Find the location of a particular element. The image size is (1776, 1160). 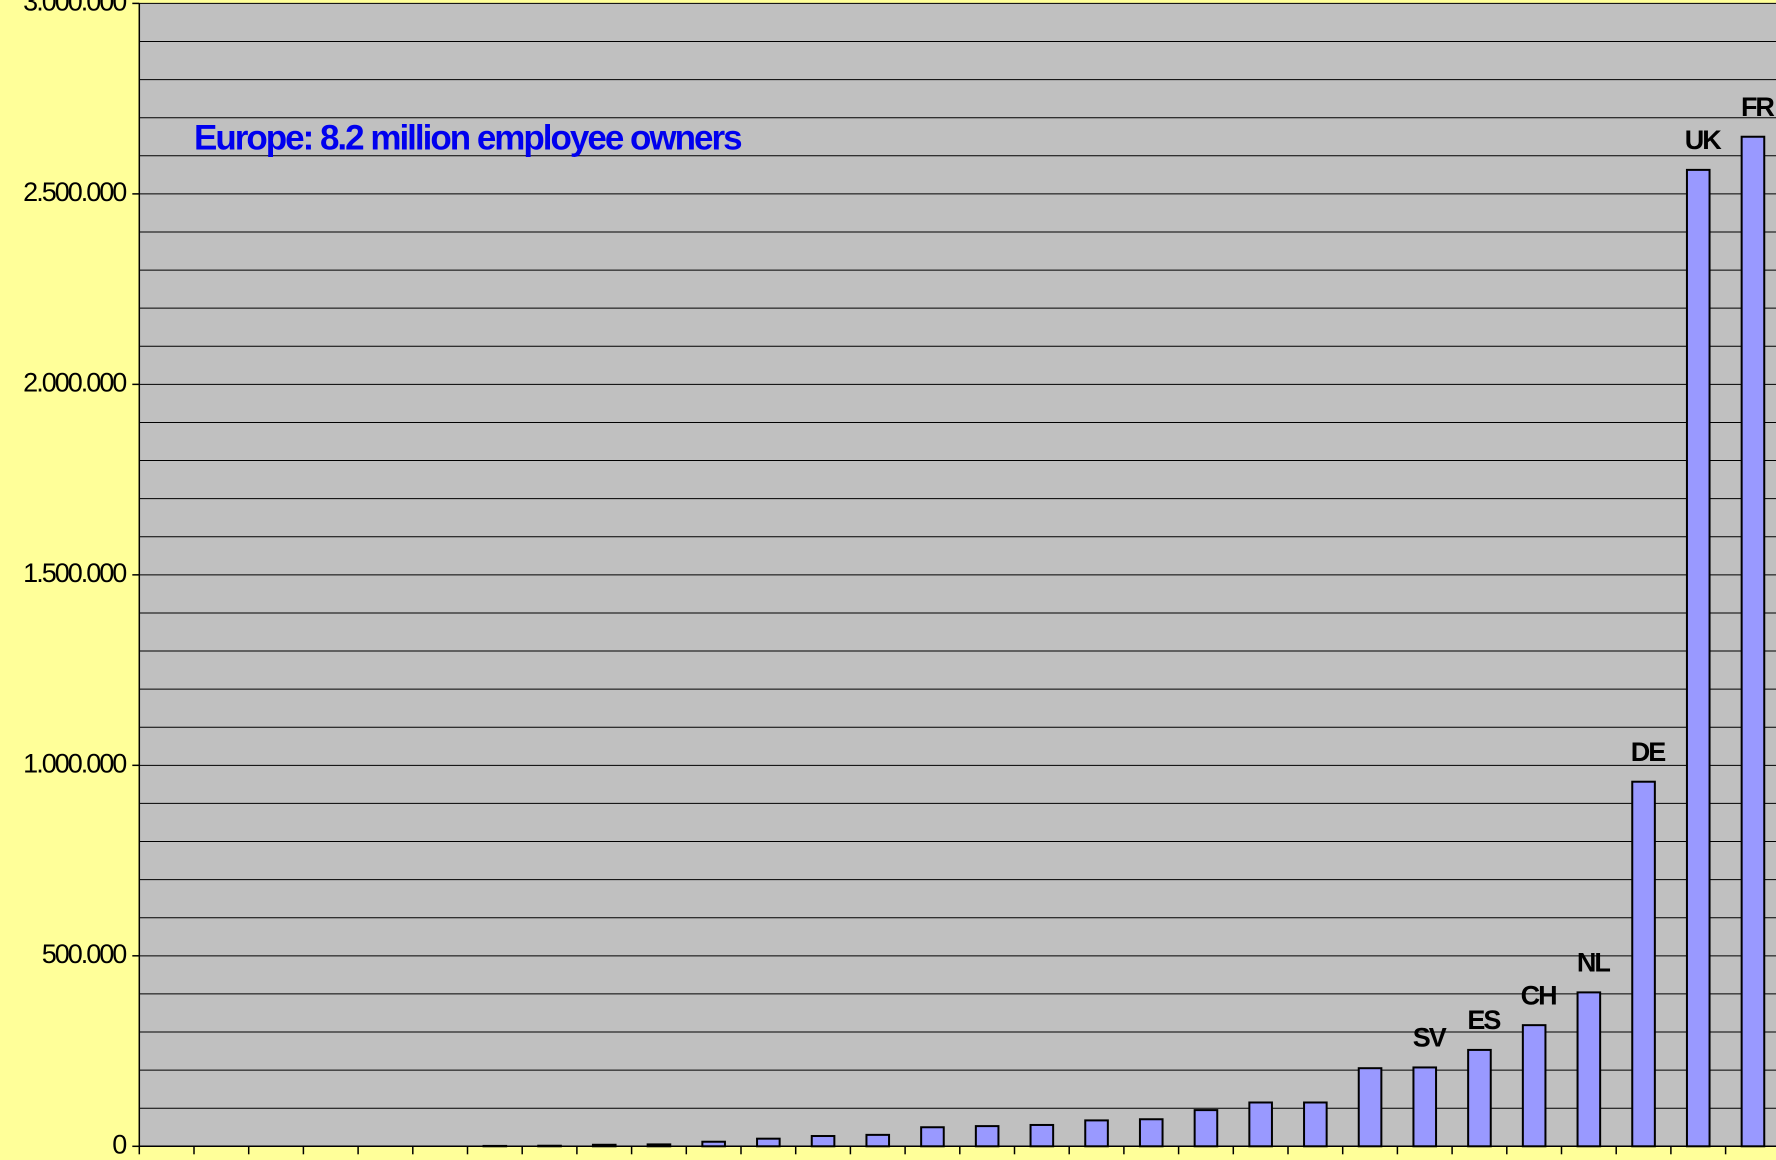

category-label: FR is located at coordinates (1757, 107).